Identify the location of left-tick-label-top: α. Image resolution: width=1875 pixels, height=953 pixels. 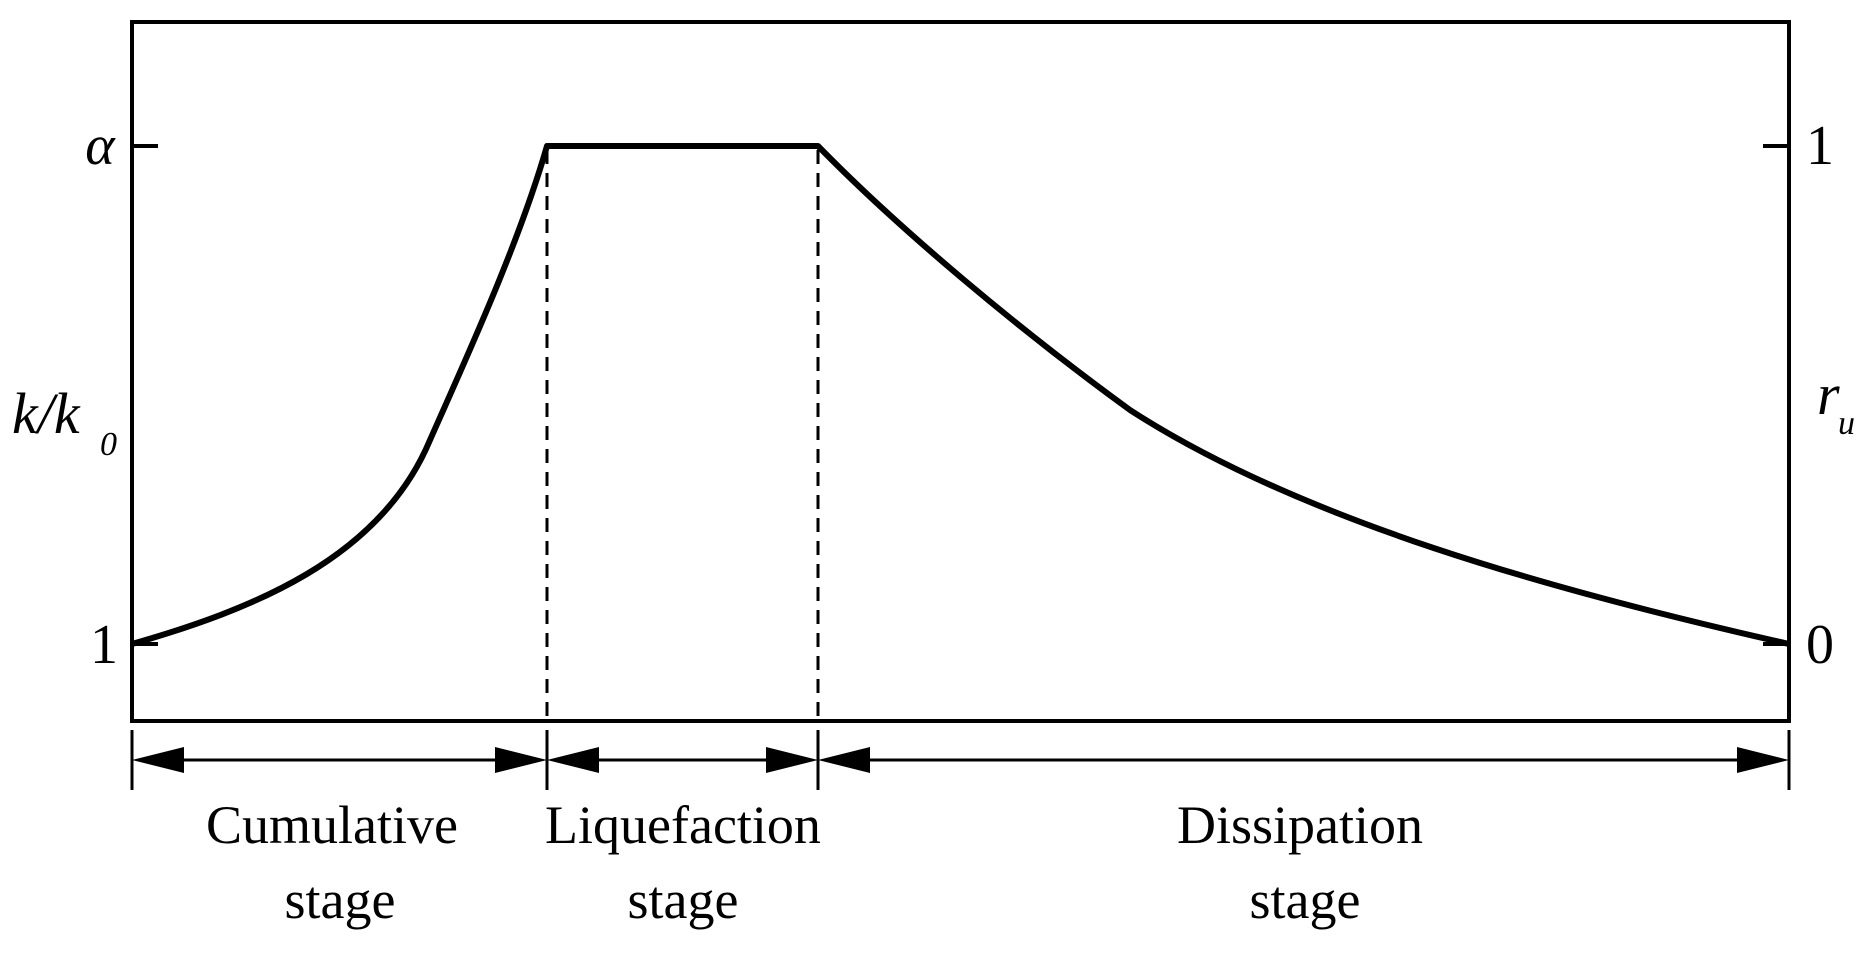
(100, 146).